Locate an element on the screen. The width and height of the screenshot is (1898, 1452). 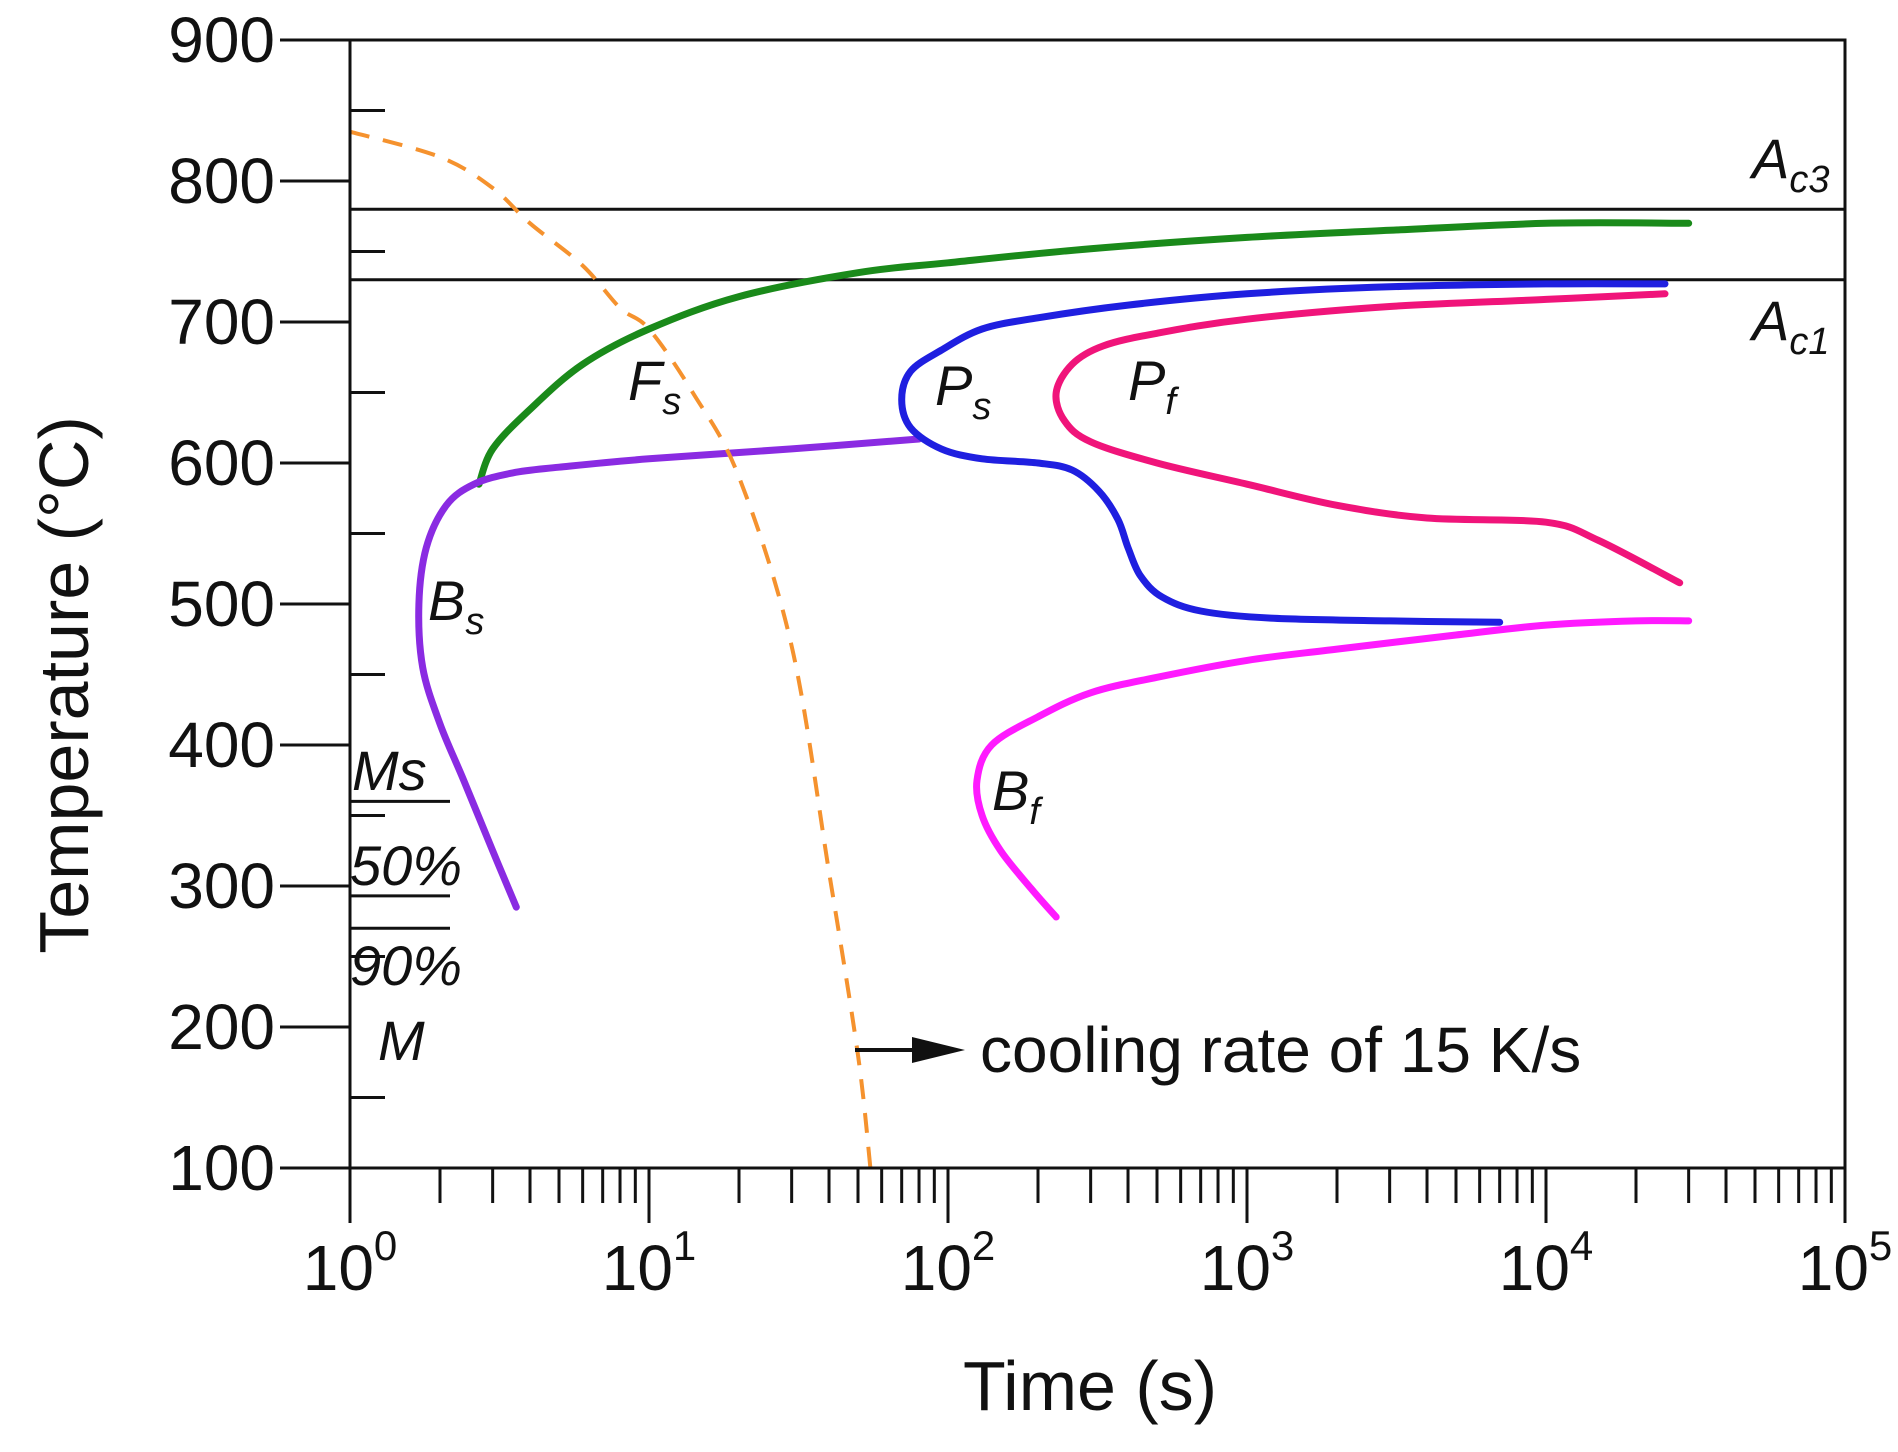
bf-label: Bf is located at coordinates (1017, 796).